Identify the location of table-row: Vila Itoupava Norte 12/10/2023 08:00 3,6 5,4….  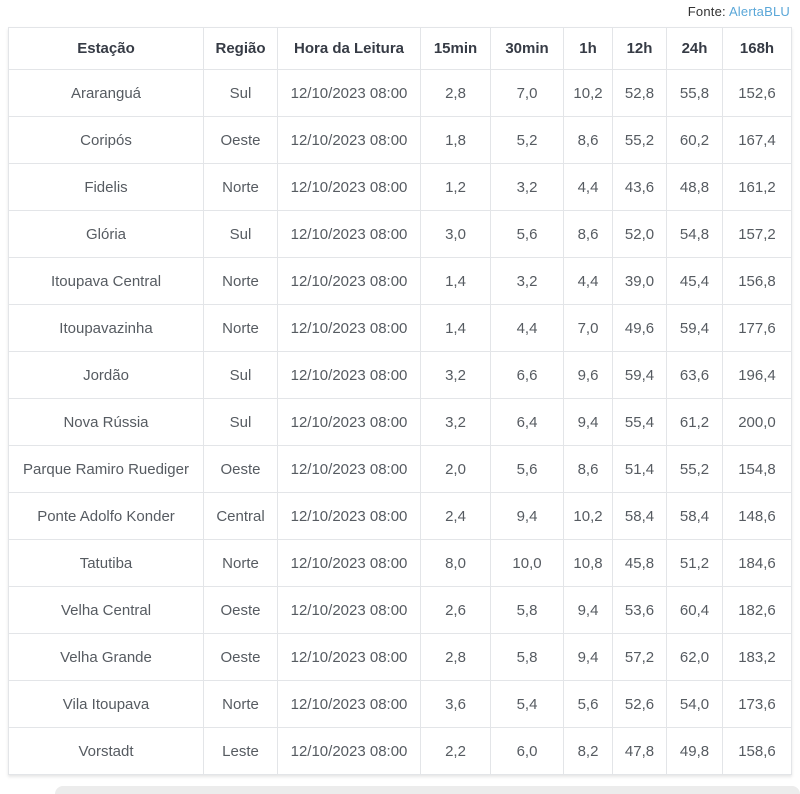
(400, 704).